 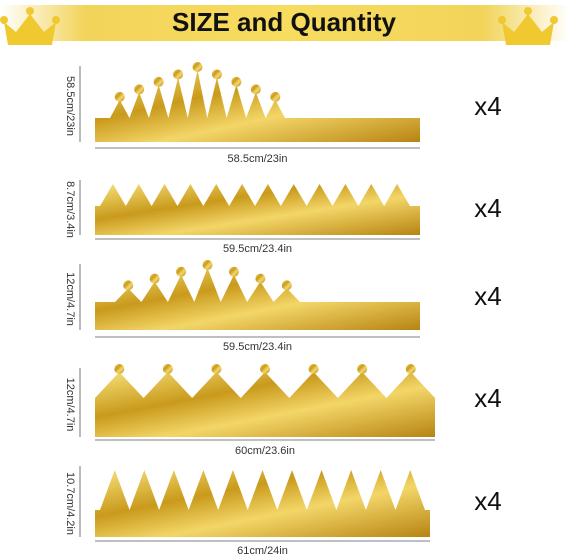 I want to click on corner-crown-left, so click(x=30, y=26).